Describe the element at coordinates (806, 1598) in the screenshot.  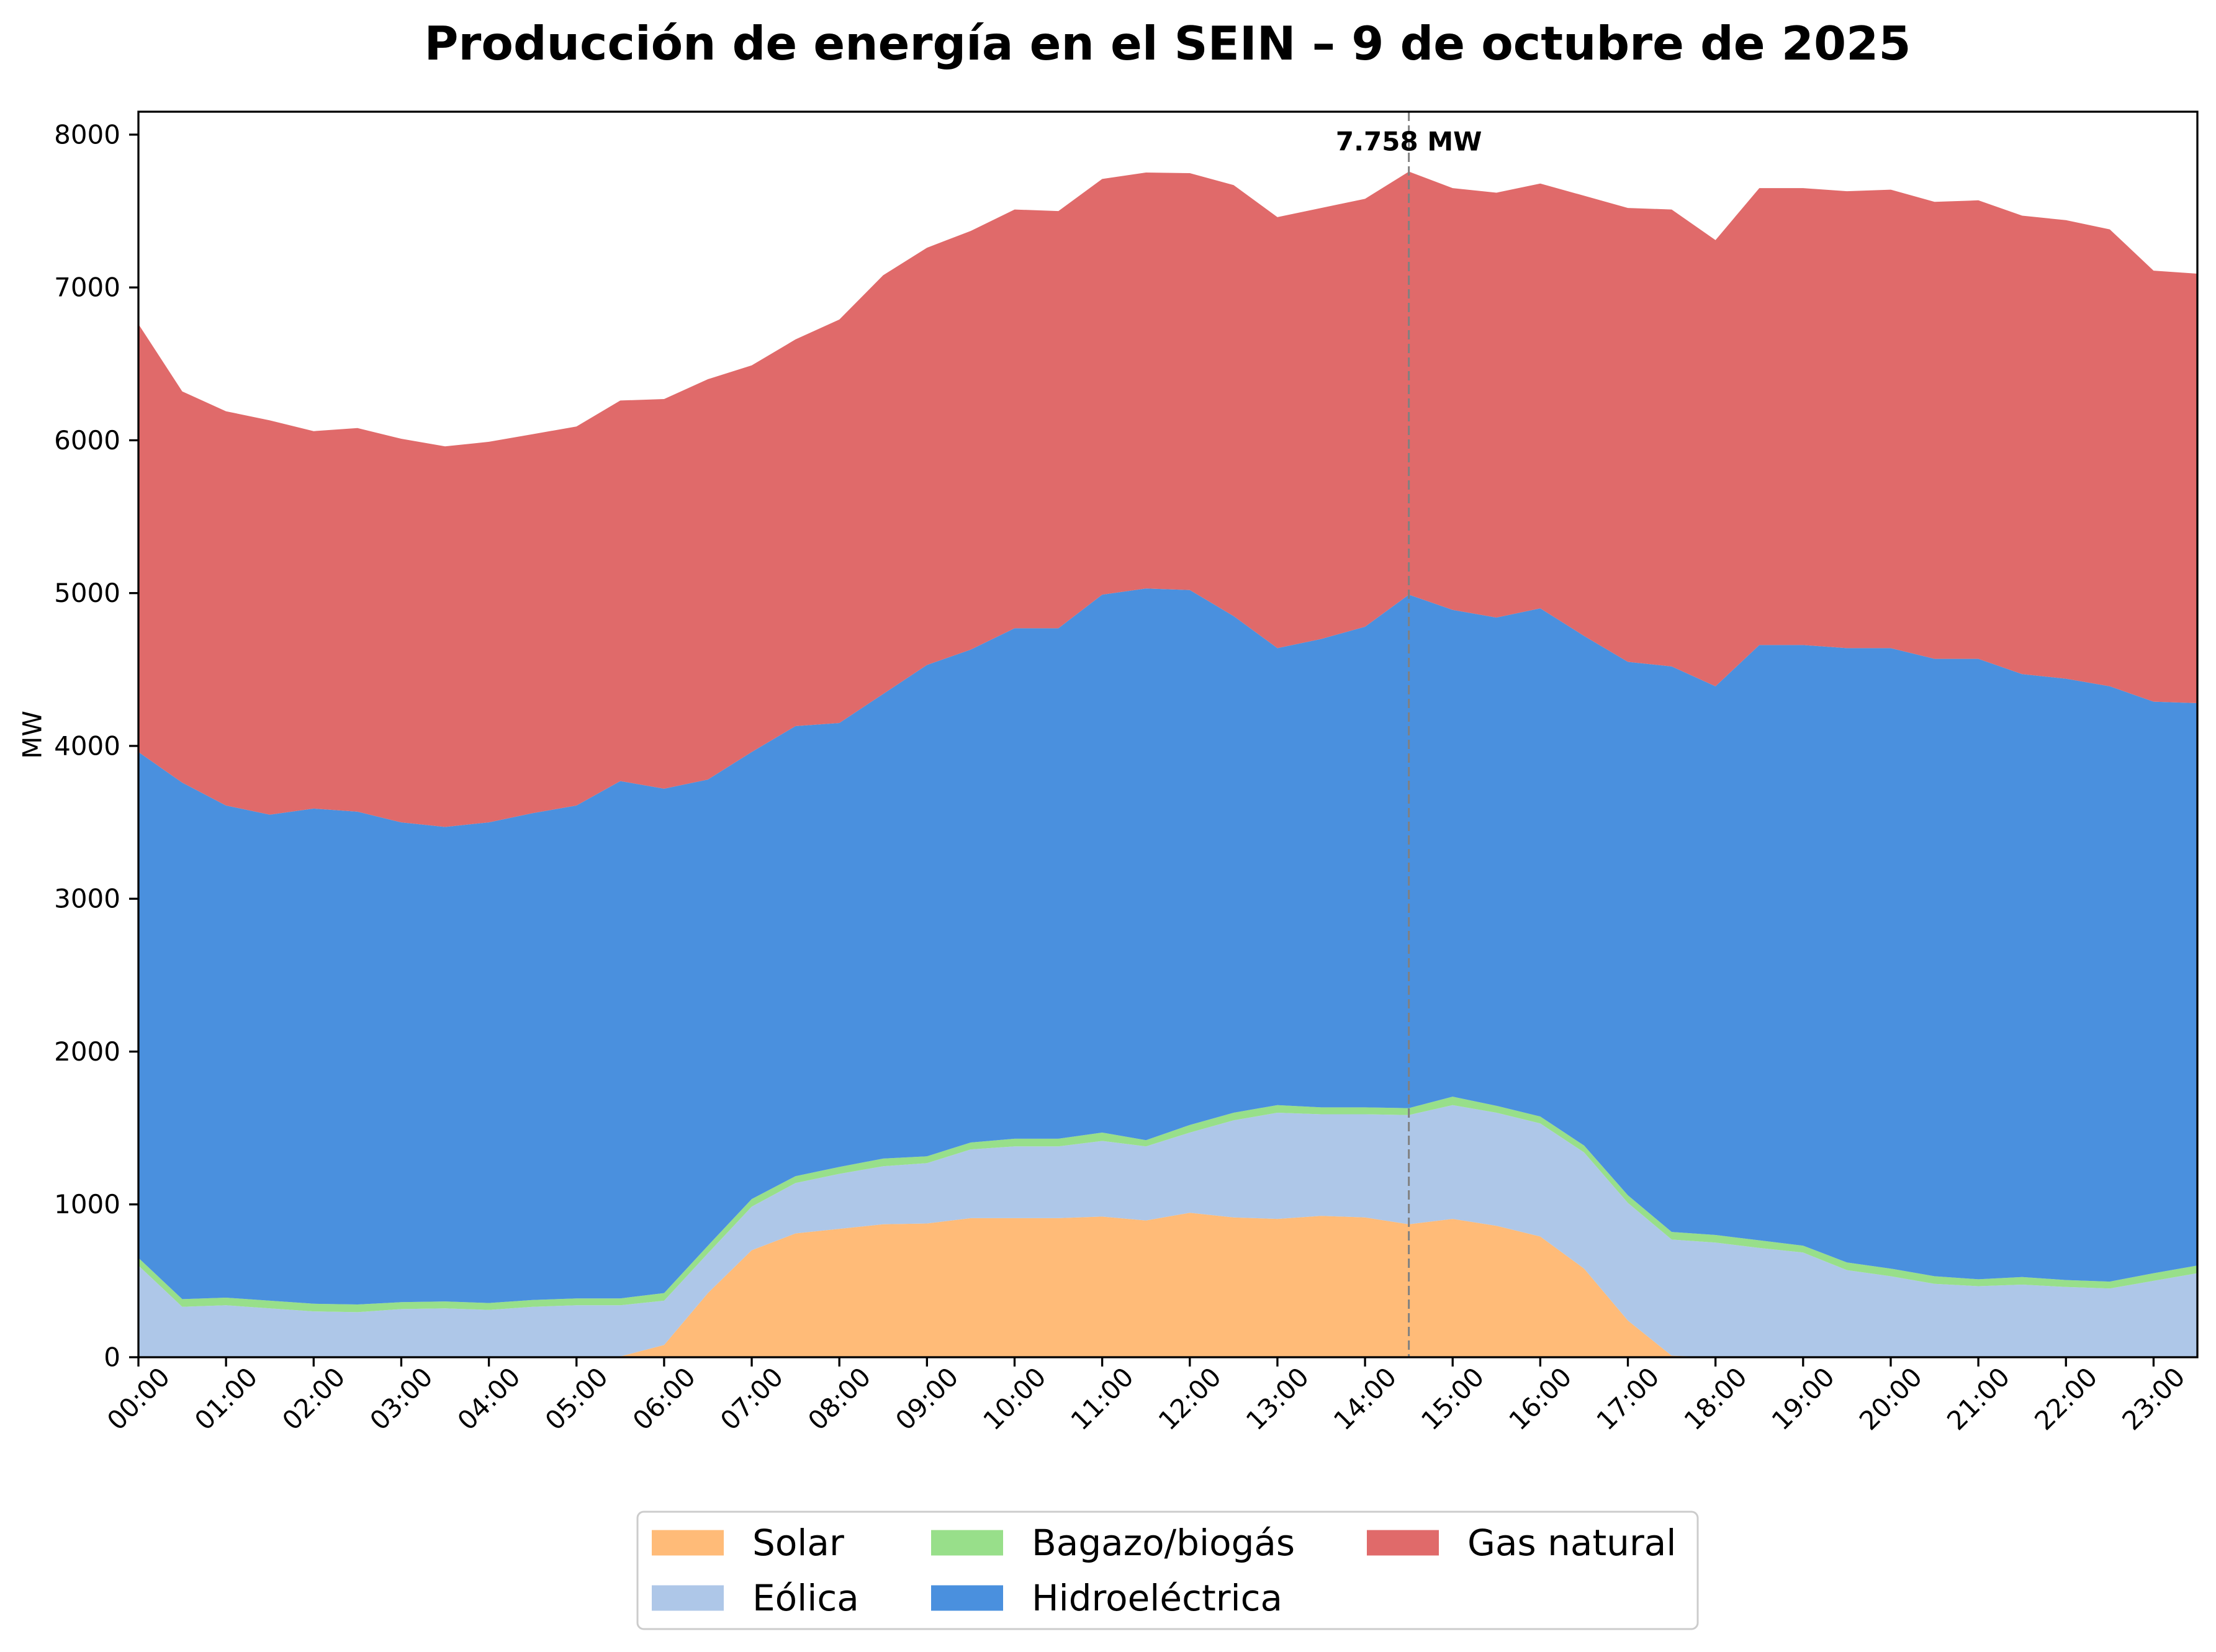
I see `legend-label: Eólica` at that location.